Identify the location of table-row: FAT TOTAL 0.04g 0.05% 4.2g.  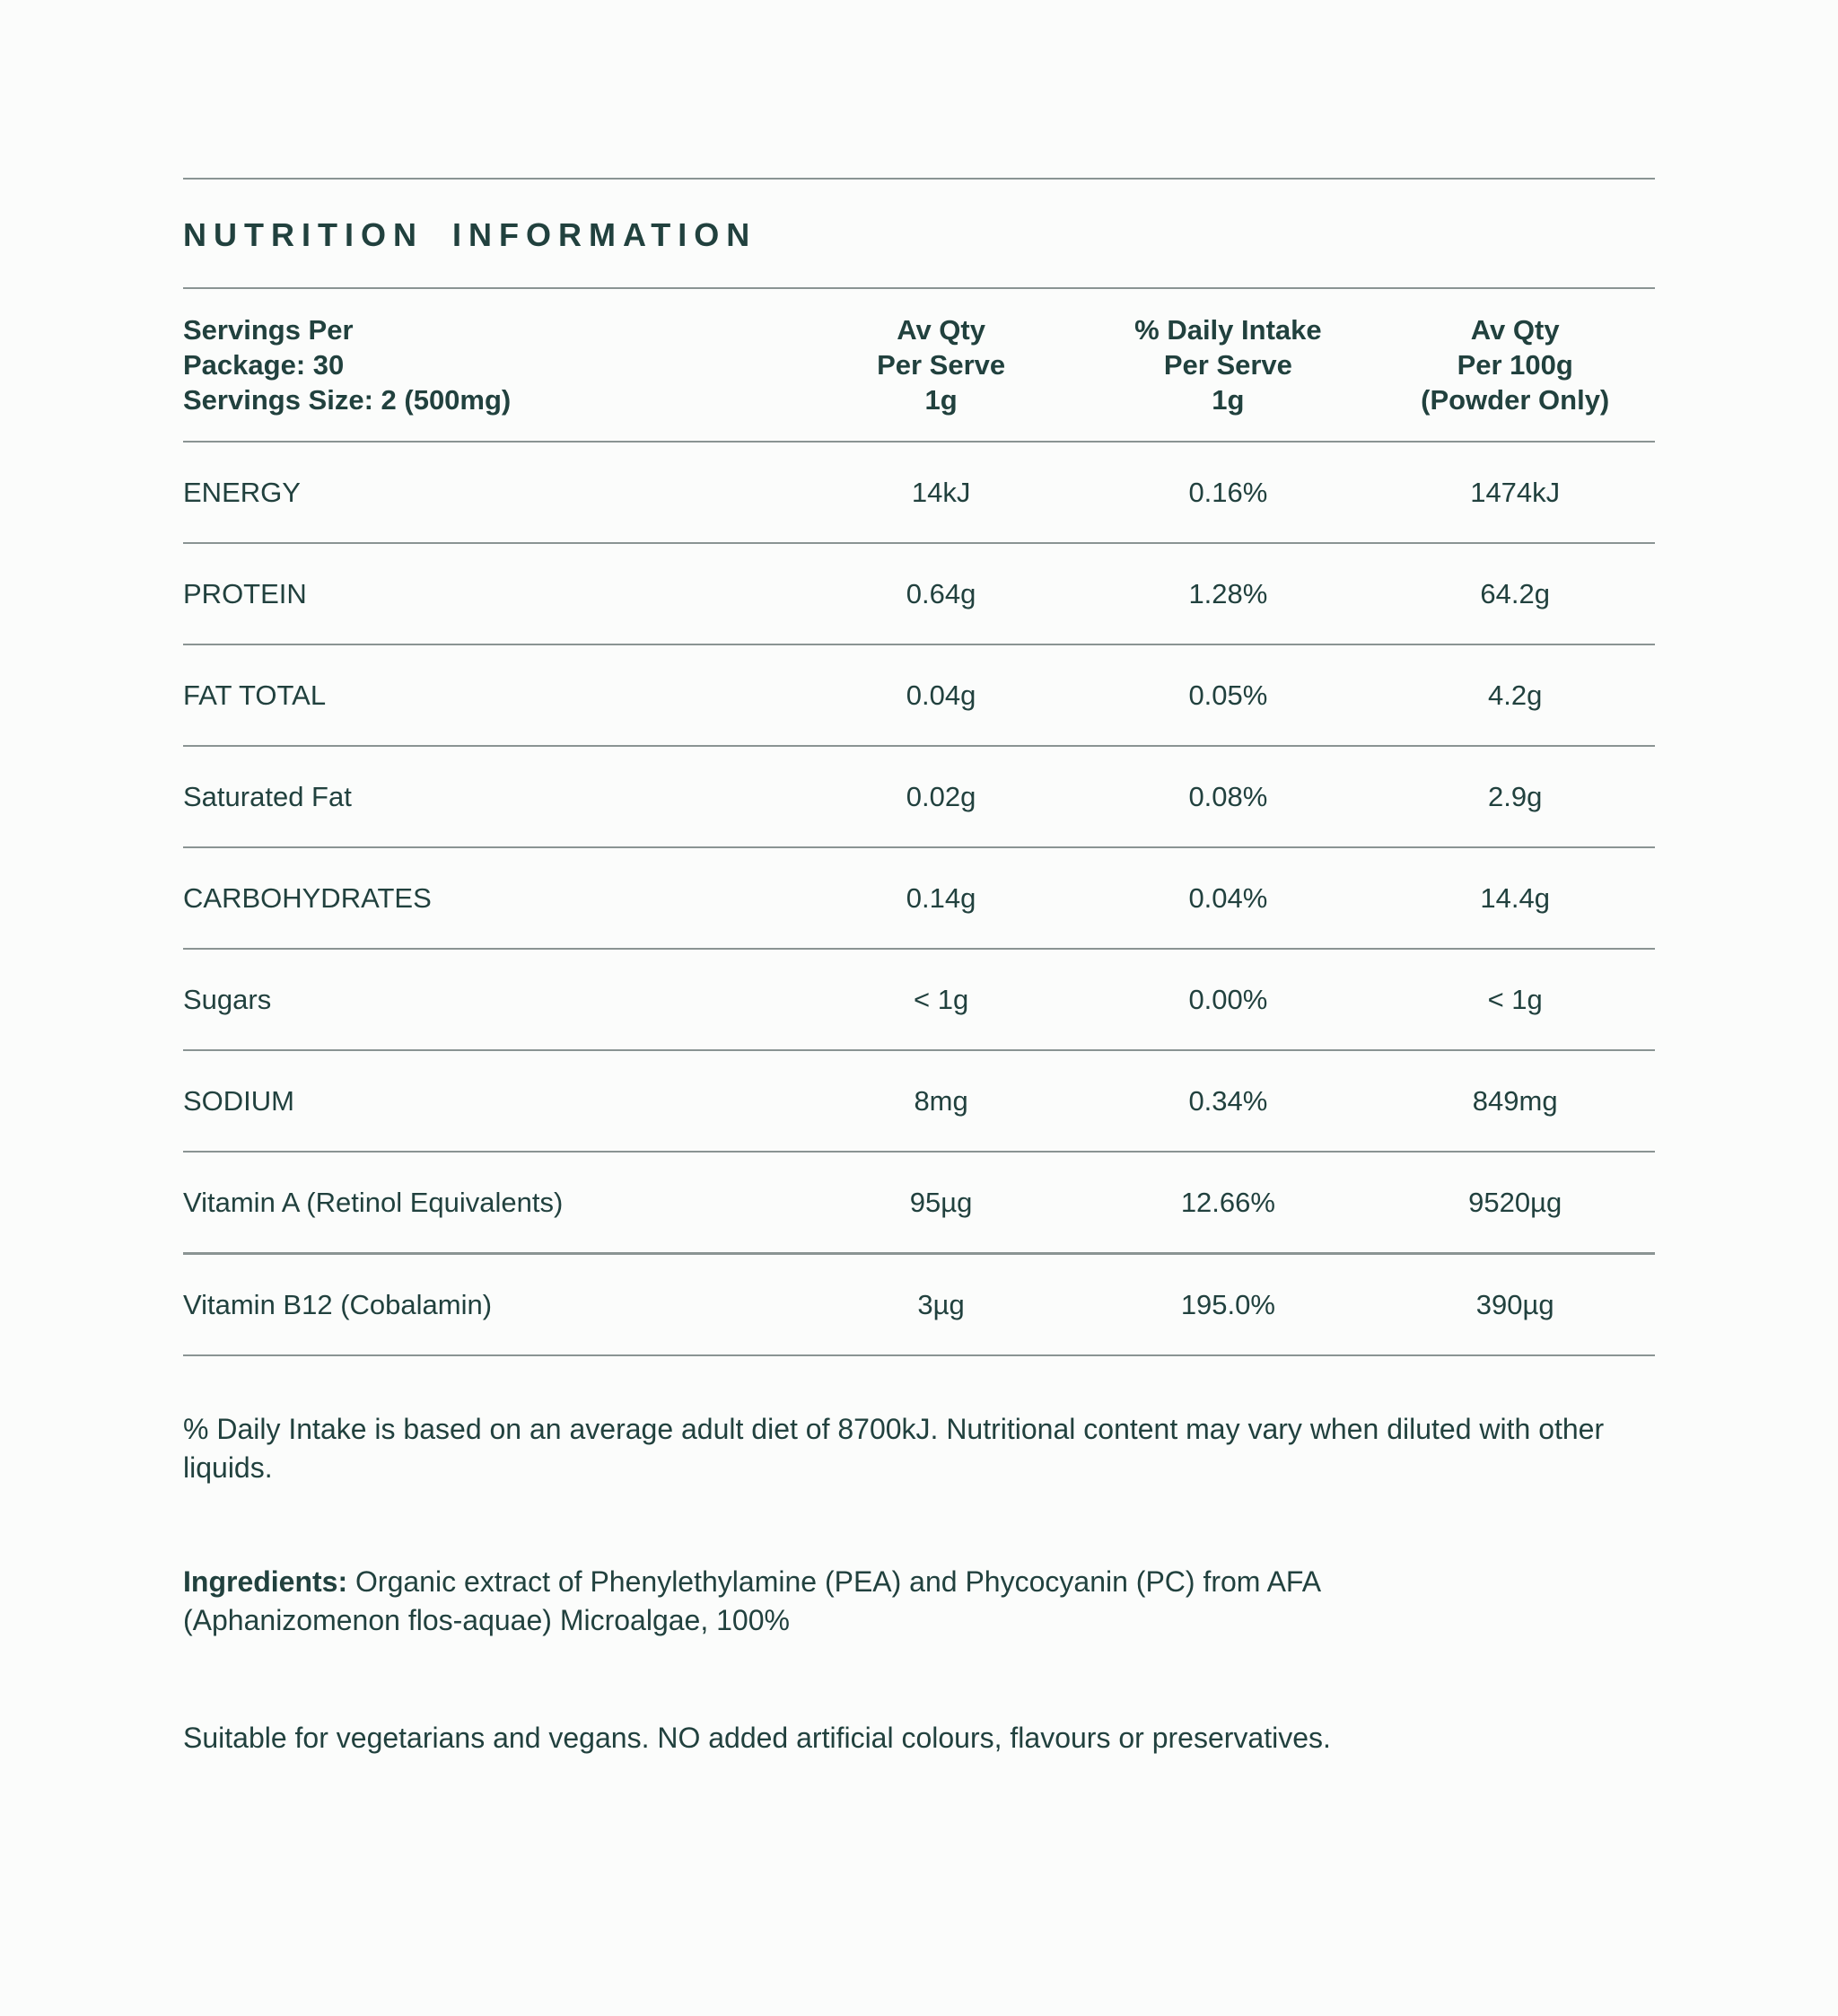
(919, 695).